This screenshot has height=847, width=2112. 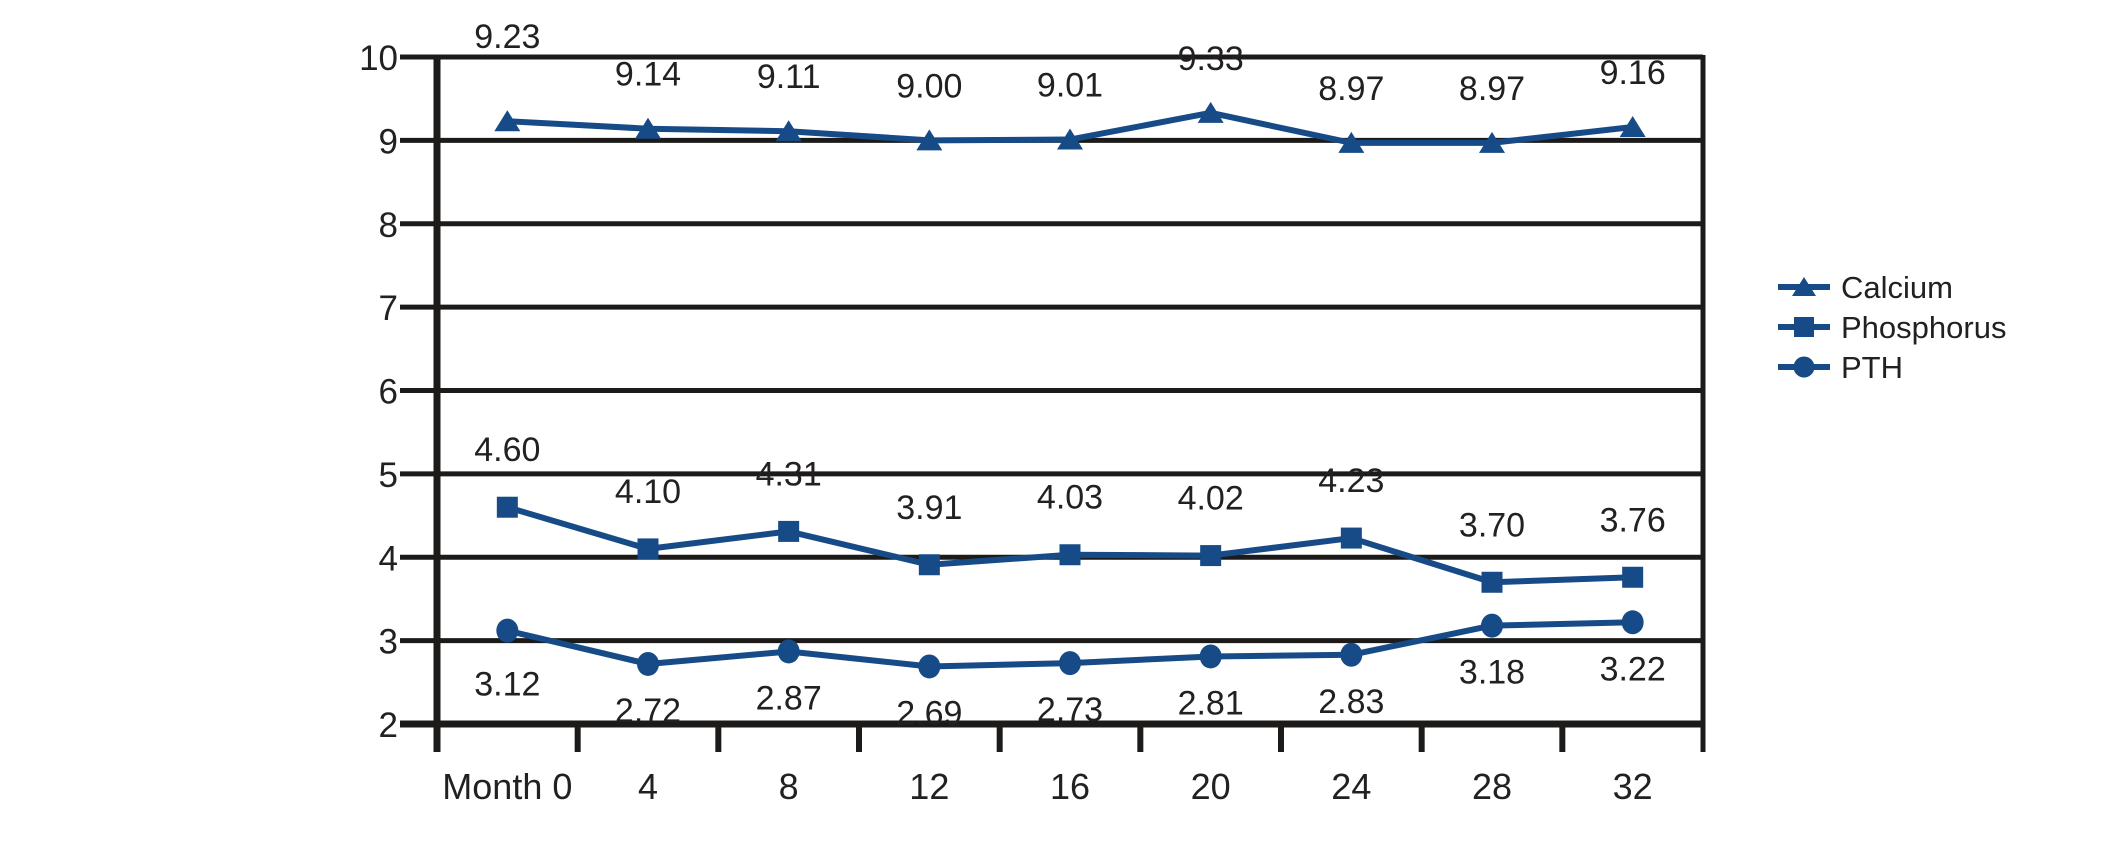 I want to click on data-label: 9.23, so click(x=507, y=37).